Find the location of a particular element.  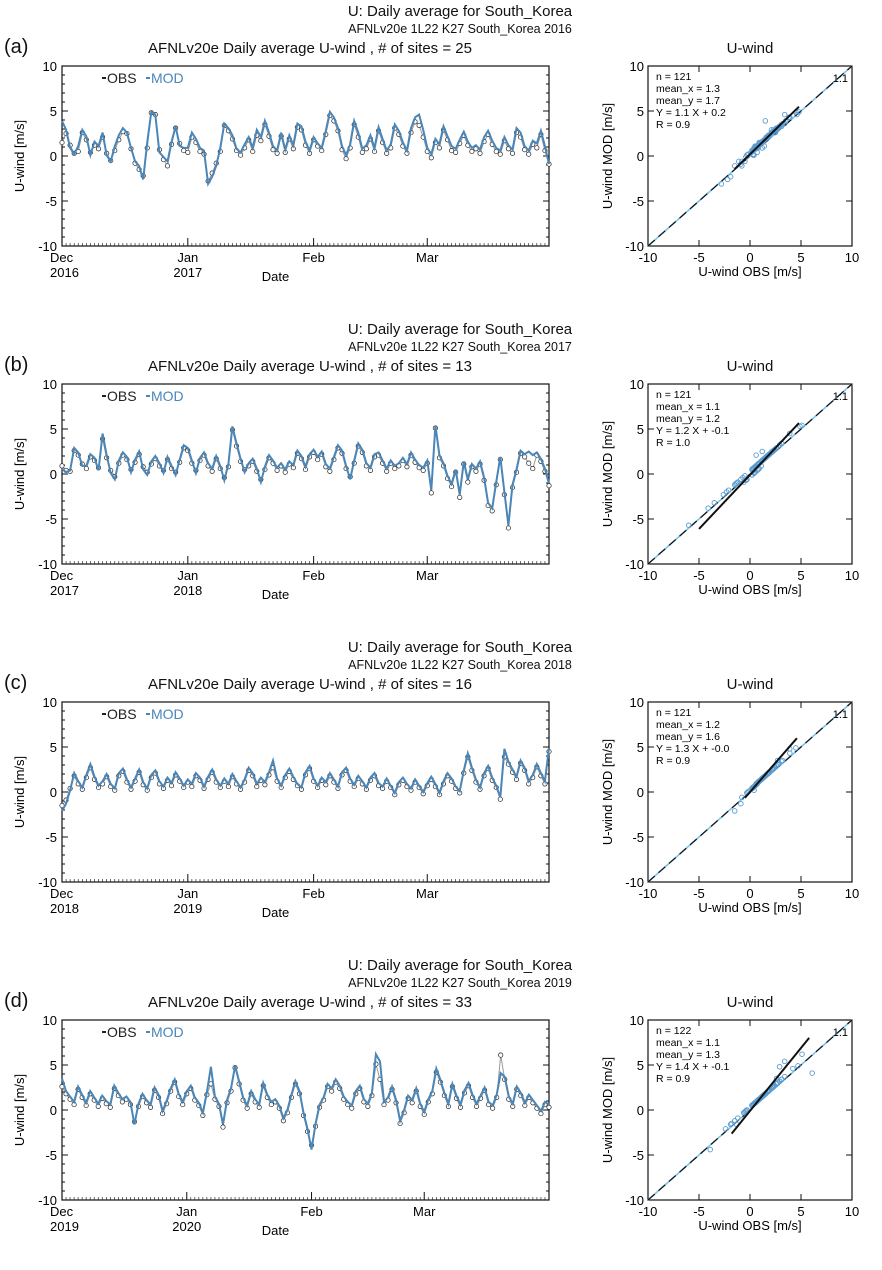

stats-line: n = 122 is located at coordinates (673, 1031).